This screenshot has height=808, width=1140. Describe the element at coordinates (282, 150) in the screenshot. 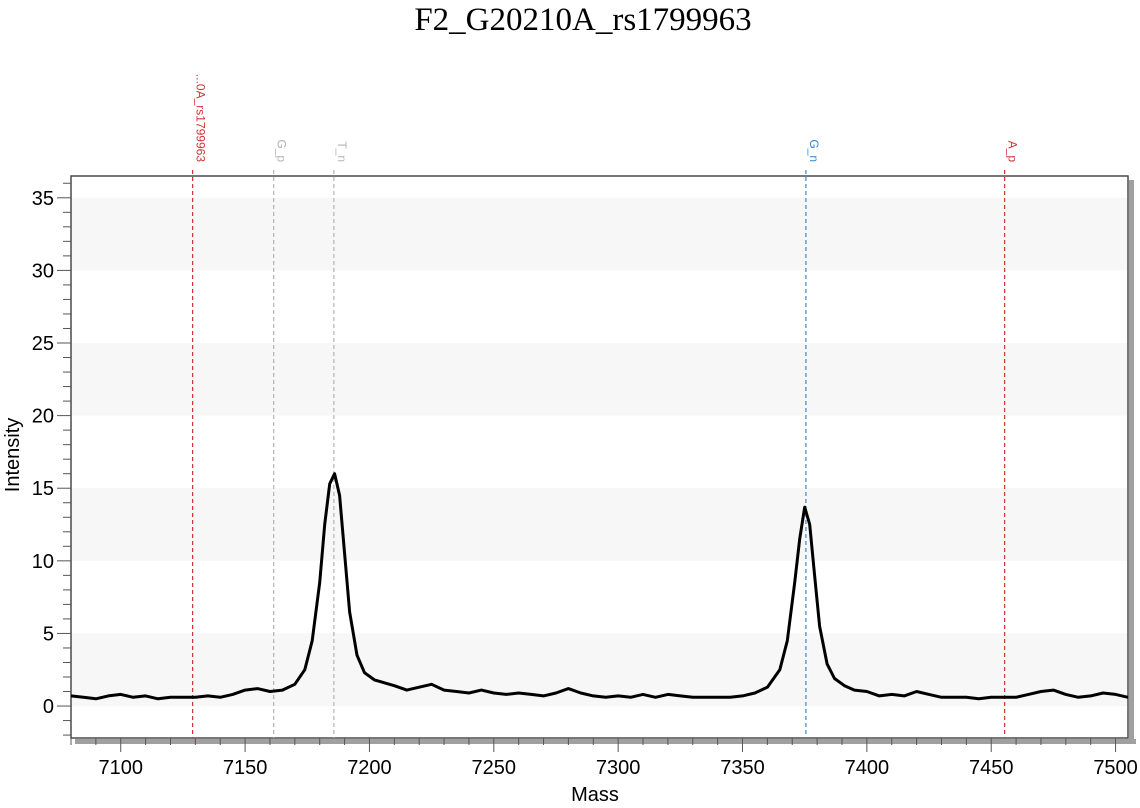

I see `marker-label: G_p` at that location.